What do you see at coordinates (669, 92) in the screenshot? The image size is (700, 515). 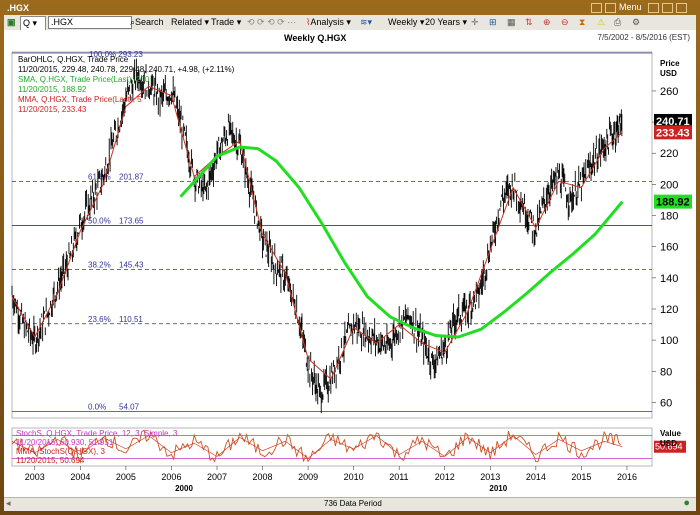 I see `price-tick-label: 260` at bounding box center [669, 92].